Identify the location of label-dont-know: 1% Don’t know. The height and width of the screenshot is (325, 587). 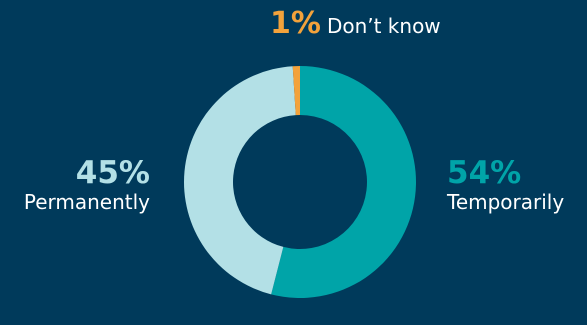
(355, 24).